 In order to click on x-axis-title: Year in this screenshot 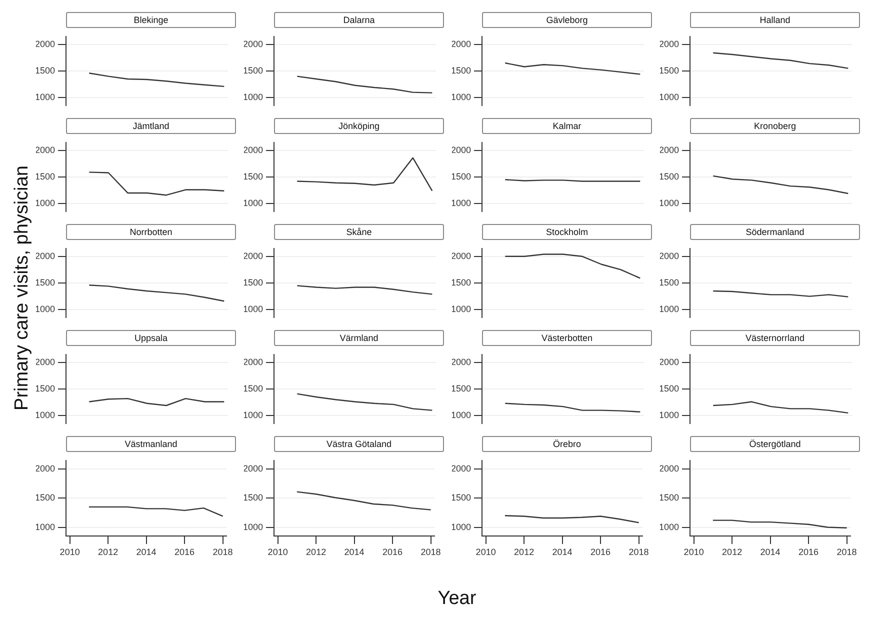, I will do `click(457, 599)`.